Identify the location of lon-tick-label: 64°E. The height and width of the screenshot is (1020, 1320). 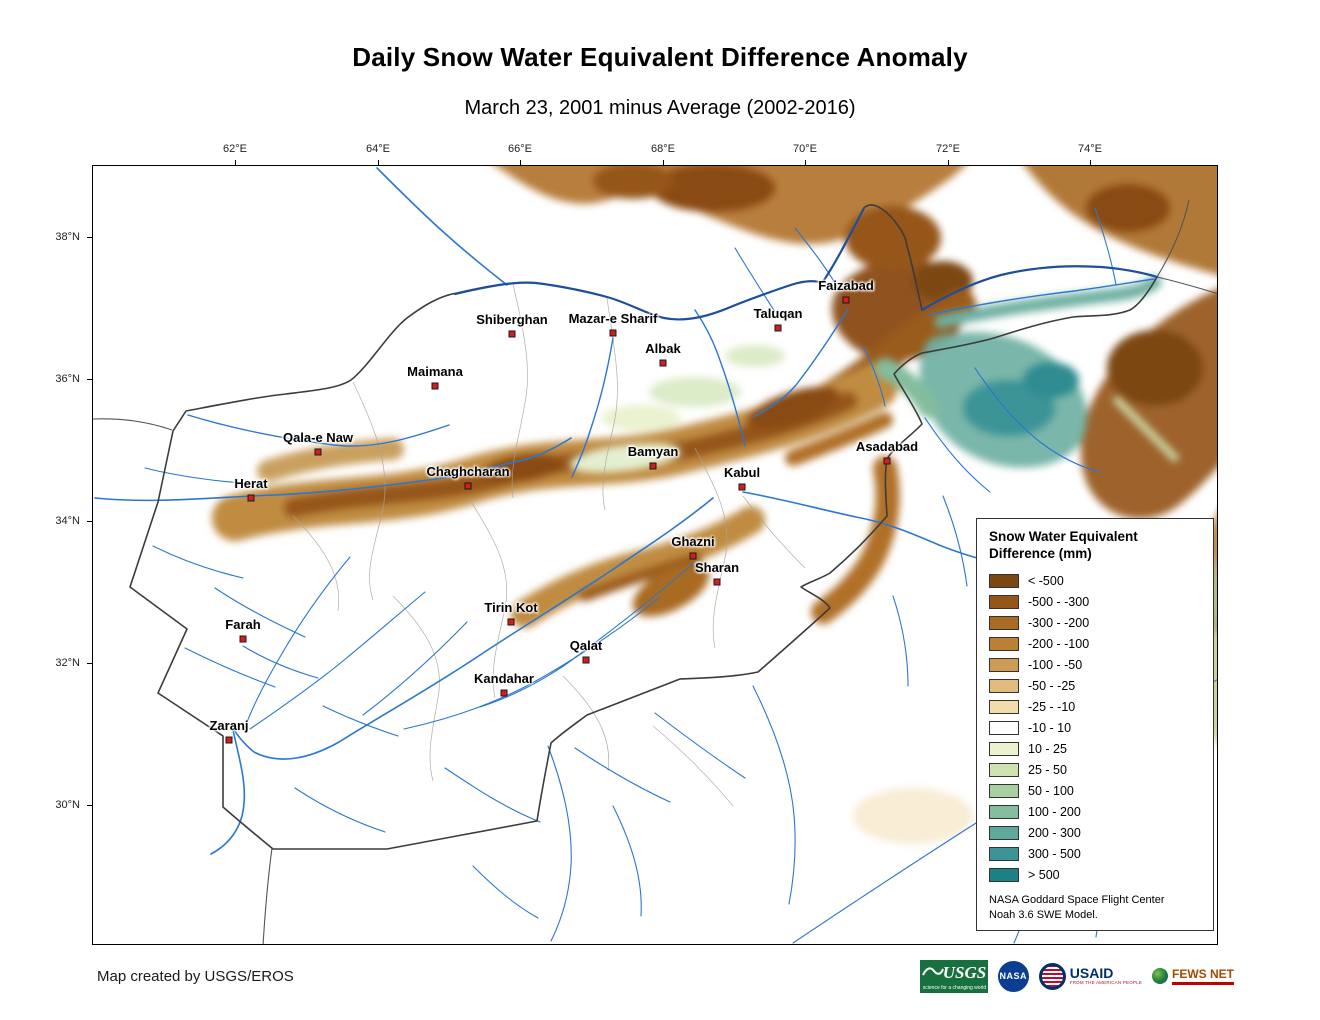
(378, 149).